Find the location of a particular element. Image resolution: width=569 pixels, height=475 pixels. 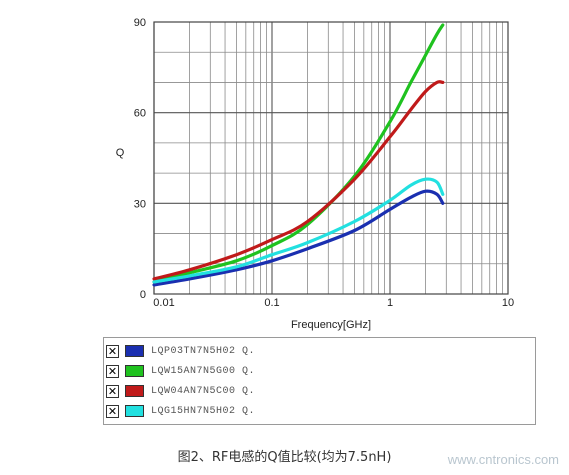

y-axis-label: Q is located at coordinates (120, 153).